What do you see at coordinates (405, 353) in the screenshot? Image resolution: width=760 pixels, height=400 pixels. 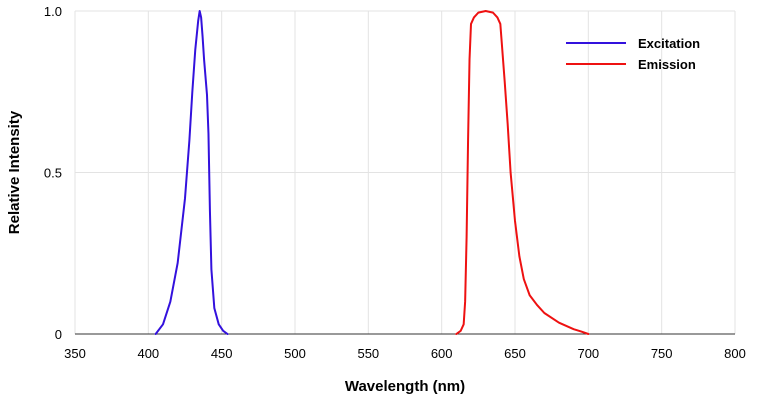 I see `x-tick-labels: 350 400 450 500 550 600 650 700 750 800` at bounding box center [405, 353].